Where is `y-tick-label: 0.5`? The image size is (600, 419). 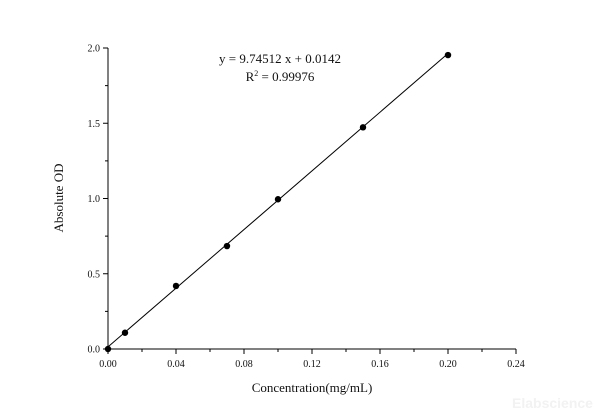 y-tick-label: 0.5 is located at coordinates (94, 274).